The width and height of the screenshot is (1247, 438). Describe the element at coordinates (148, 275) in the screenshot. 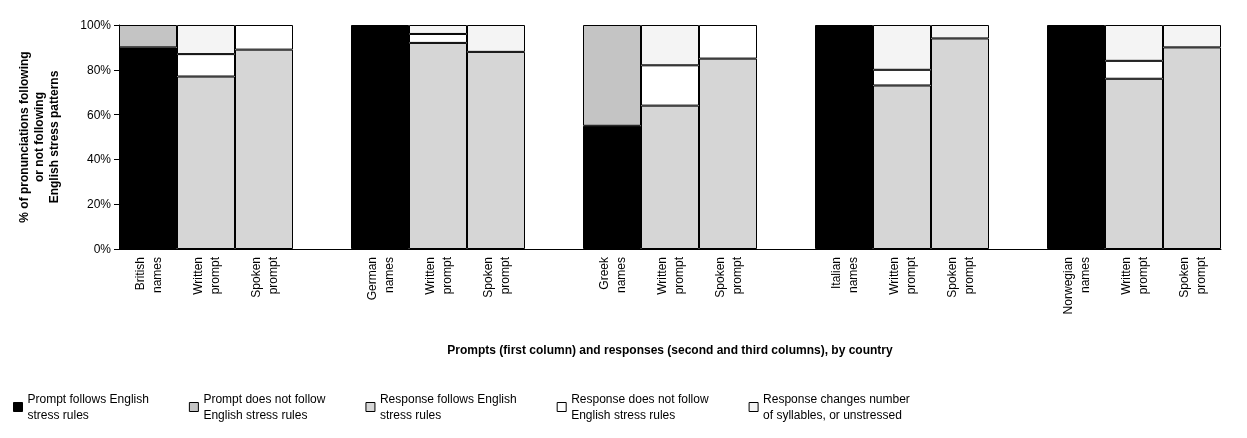

I see `x-tick-label: British names` at that location.